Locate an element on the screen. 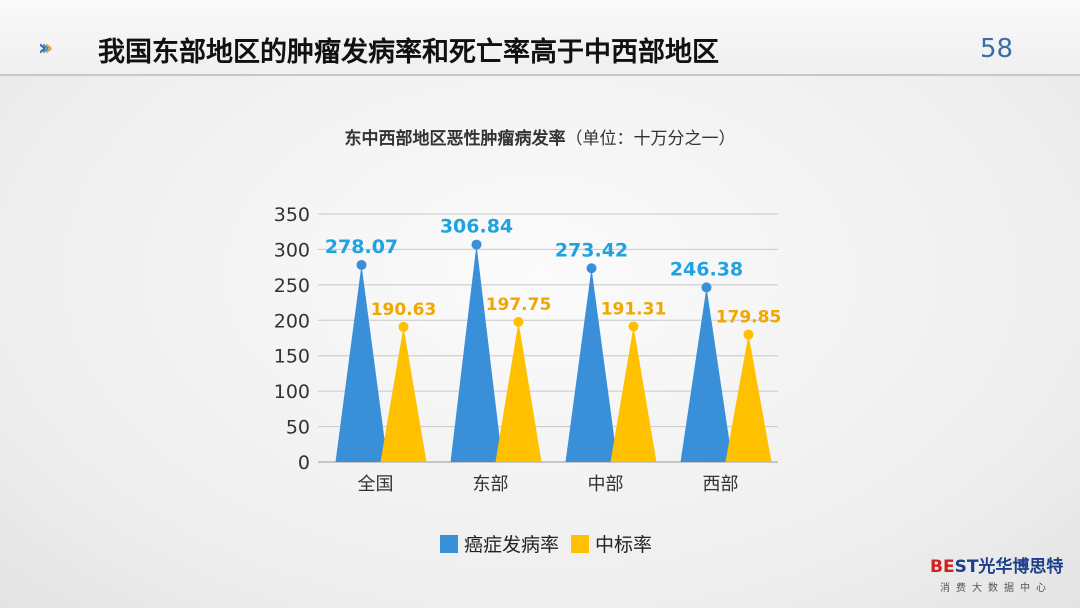 The height and width of the screenshot is (608, 1080). legend: 癌症发病率 中标率 is located at coordinates (546, 543).